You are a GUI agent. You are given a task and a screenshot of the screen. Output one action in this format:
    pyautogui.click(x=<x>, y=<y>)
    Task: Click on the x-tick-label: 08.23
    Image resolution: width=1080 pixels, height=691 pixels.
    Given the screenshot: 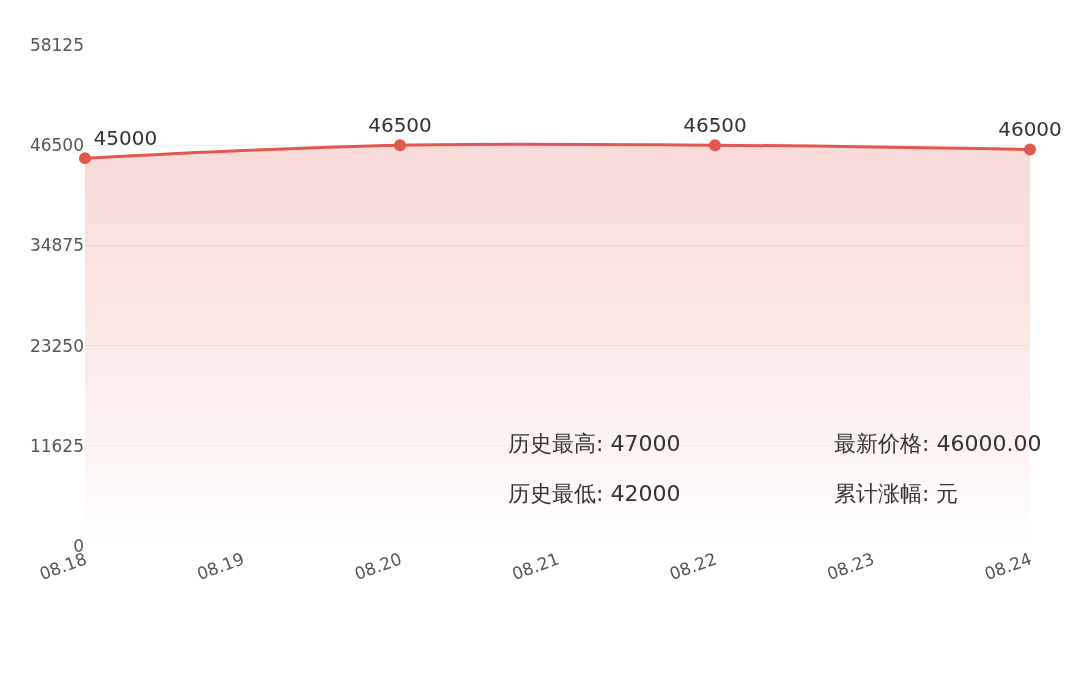 What is the action you would take?
    pyautogui.click(x=850, y=566)
    